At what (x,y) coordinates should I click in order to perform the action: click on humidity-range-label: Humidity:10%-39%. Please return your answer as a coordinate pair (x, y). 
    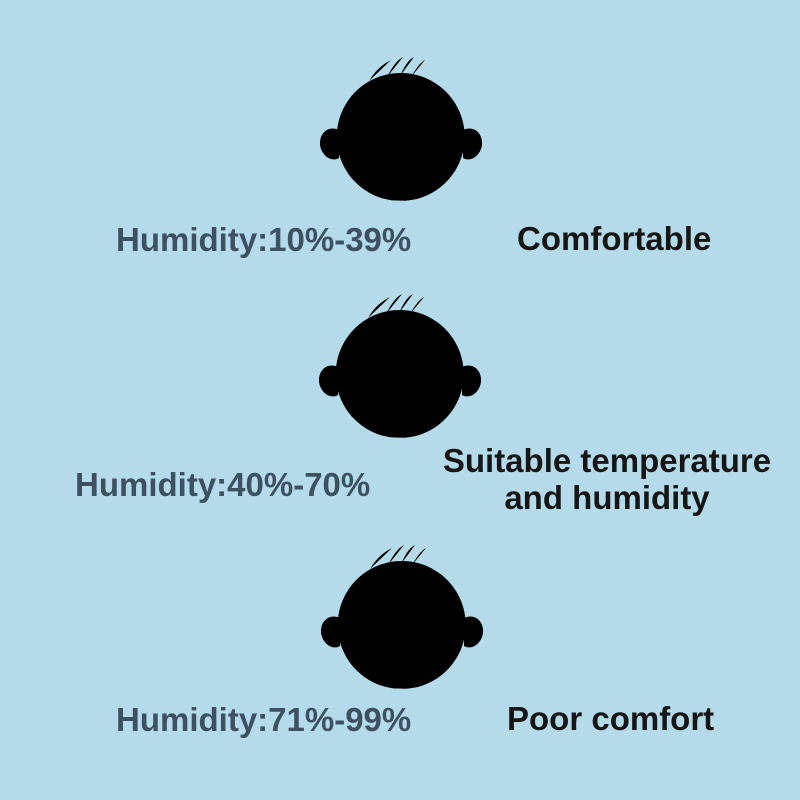
    Looking at the image, I should click on (264, 239).